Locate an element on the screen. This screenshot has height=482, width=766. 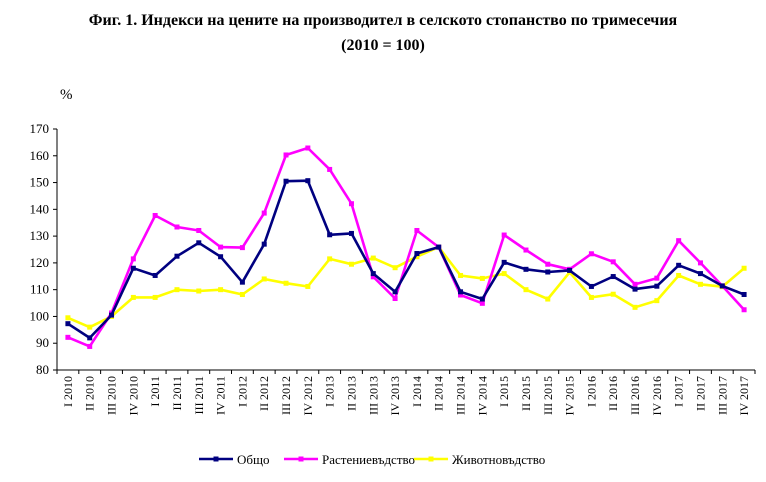
y-tick-label: 100 is located at coordinates (40, 315).